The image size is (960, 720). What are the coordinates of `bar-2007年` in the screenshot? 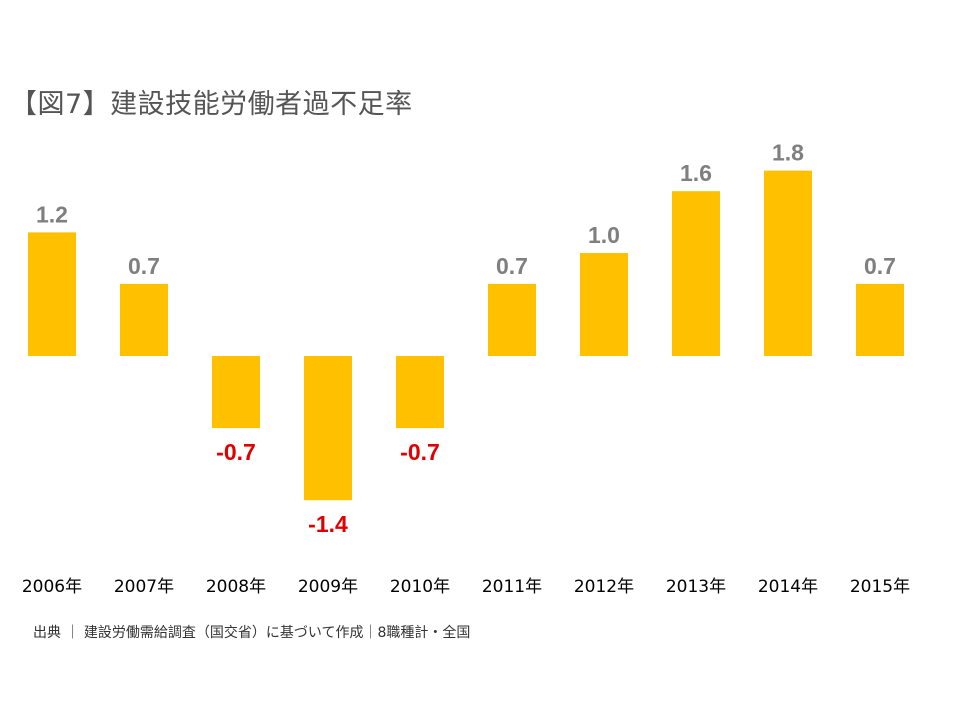 It's located at (144, 319).